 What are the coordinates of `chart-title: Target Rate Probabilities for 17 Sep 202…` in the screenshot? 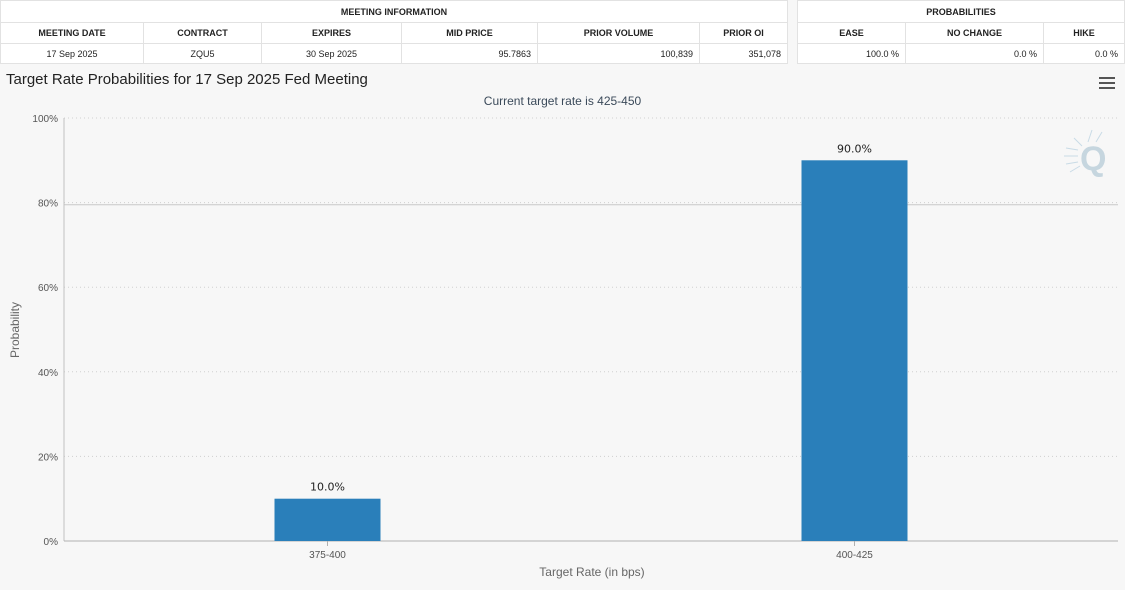 It's located at (187, 79).